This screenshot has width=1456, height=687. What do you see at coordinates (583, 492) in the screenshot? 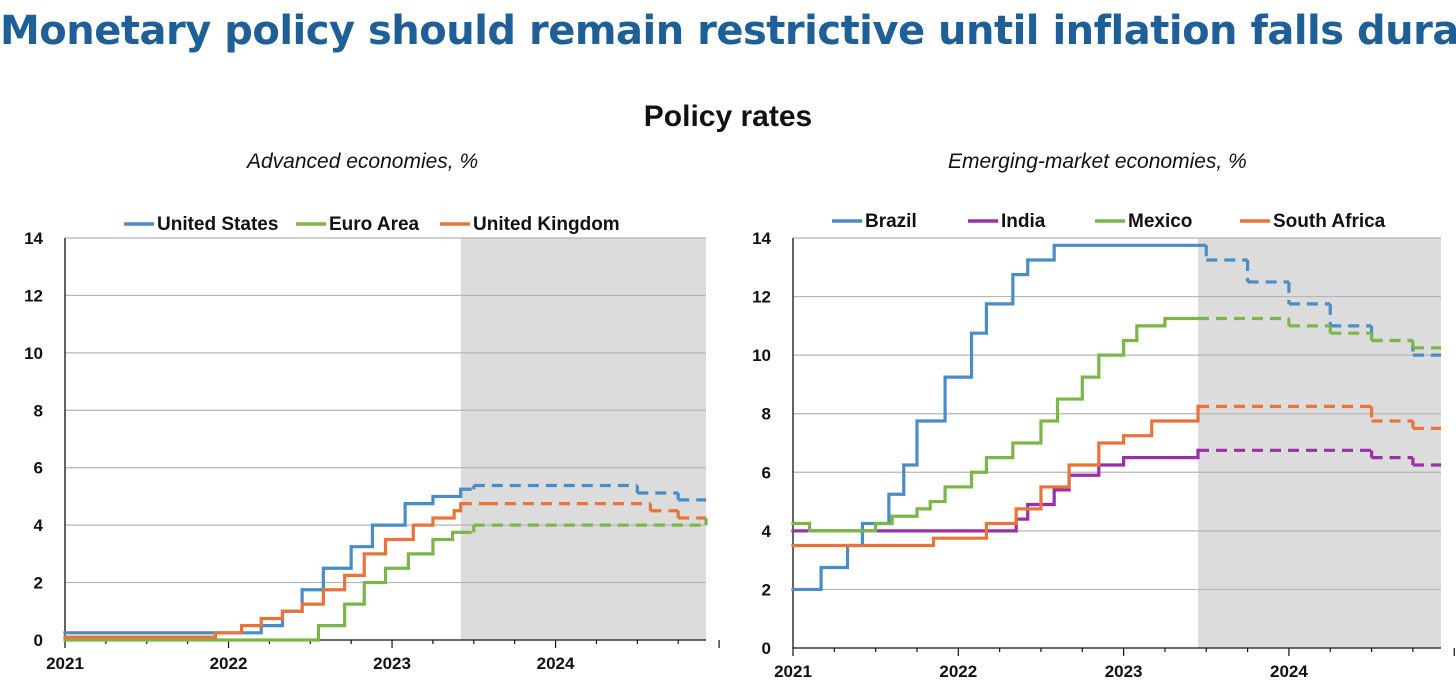
I see `series-line-united-states-projection` at bounding box center [583, 492].